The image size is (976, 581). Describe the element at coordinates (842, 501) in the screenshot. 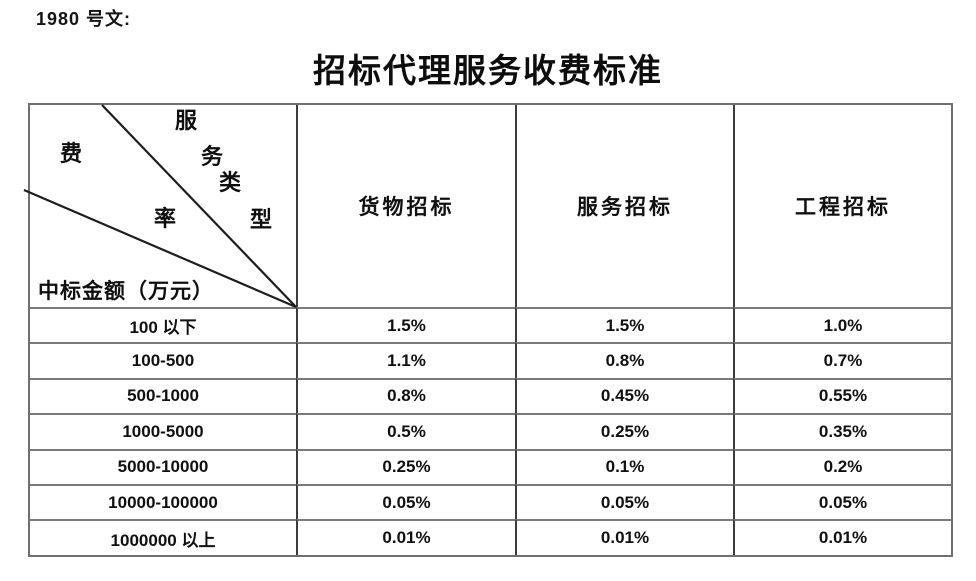

I see `rate-works-cell: 0.05%` at that location.